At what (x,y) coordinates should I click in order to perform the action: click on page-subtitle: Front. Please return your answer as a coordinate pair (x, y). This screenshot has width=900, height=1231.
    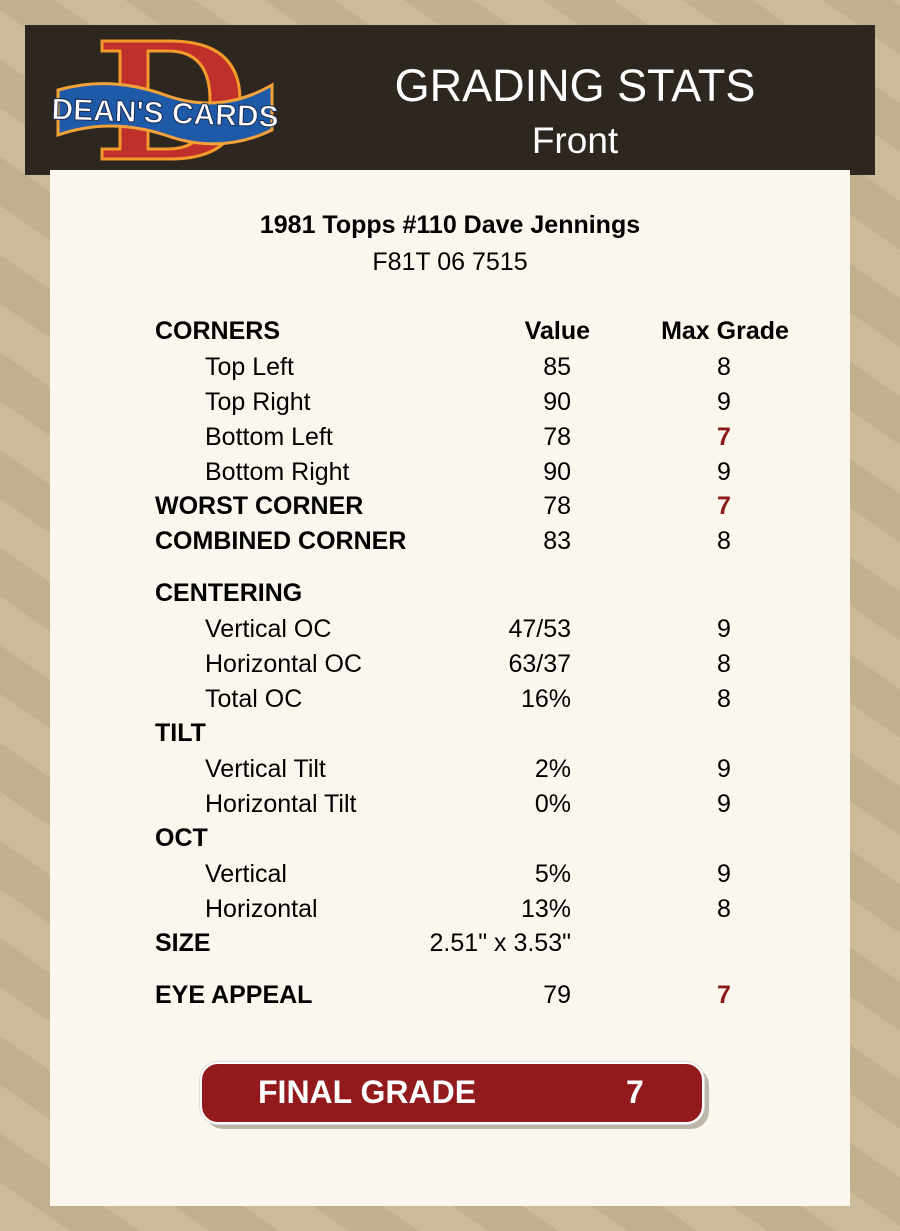
    Looking at the image, I should click on (575, 140).